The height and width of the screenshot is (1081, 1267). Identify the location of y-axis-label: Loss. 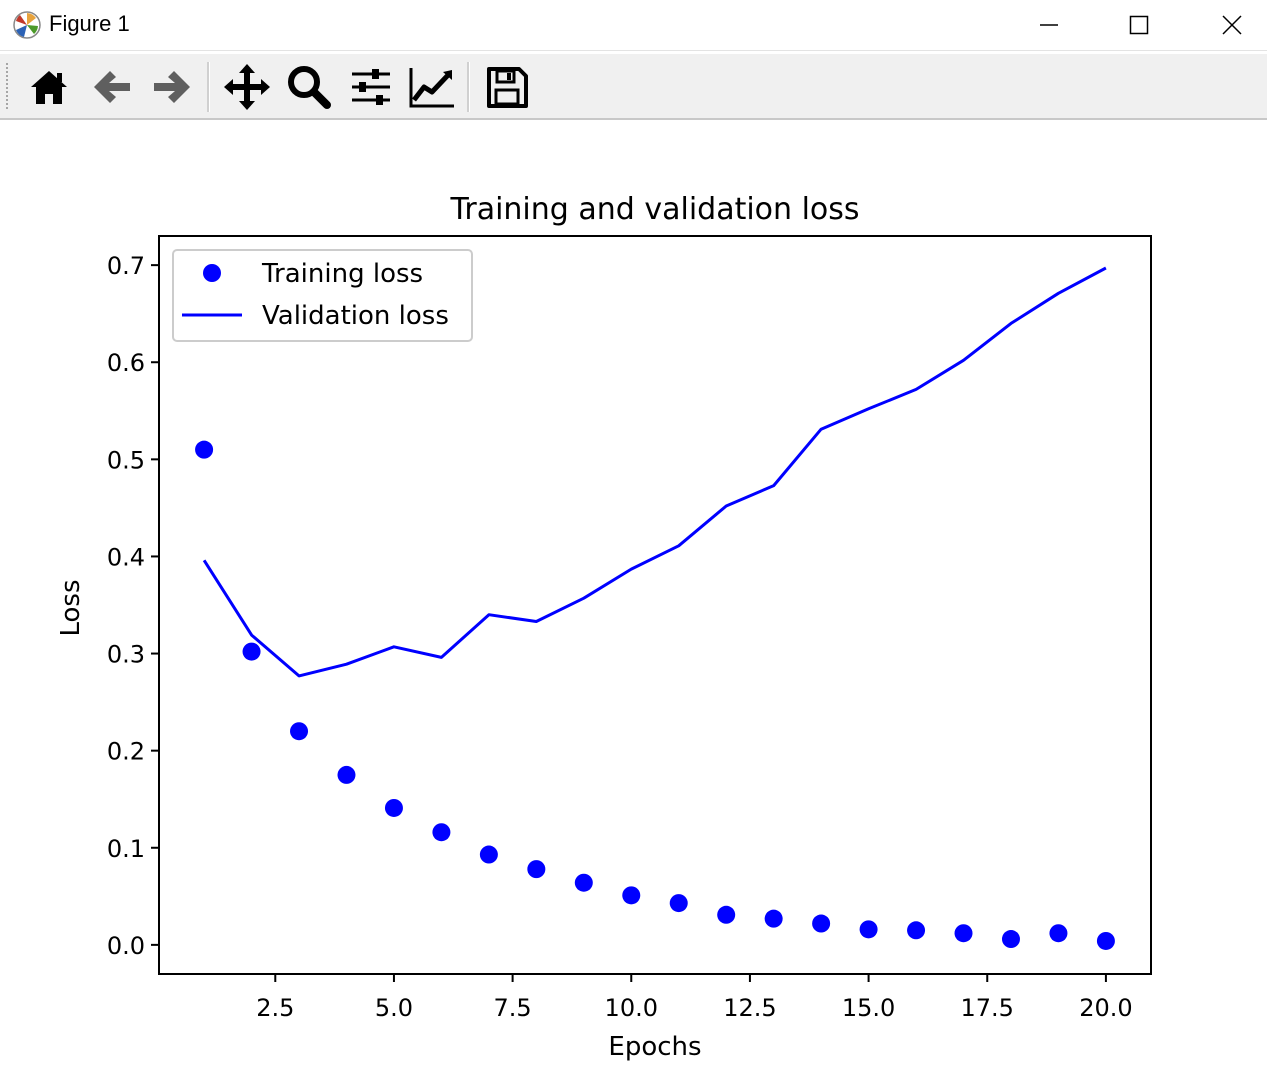
(71, 607).